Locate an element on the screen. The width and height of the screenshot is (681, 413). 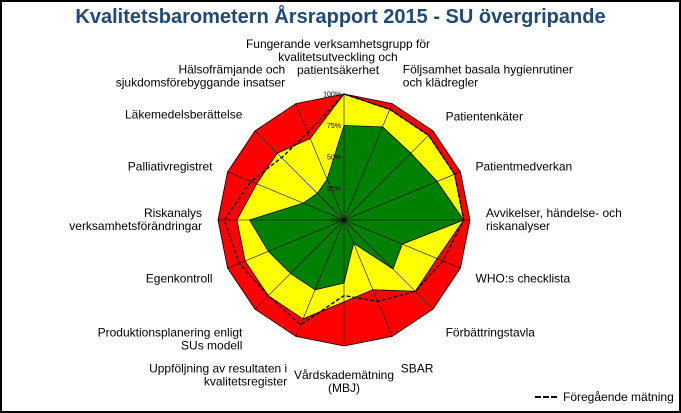
category-label-line: Produktionsplanering enligt is located at coordinates (170, 333).